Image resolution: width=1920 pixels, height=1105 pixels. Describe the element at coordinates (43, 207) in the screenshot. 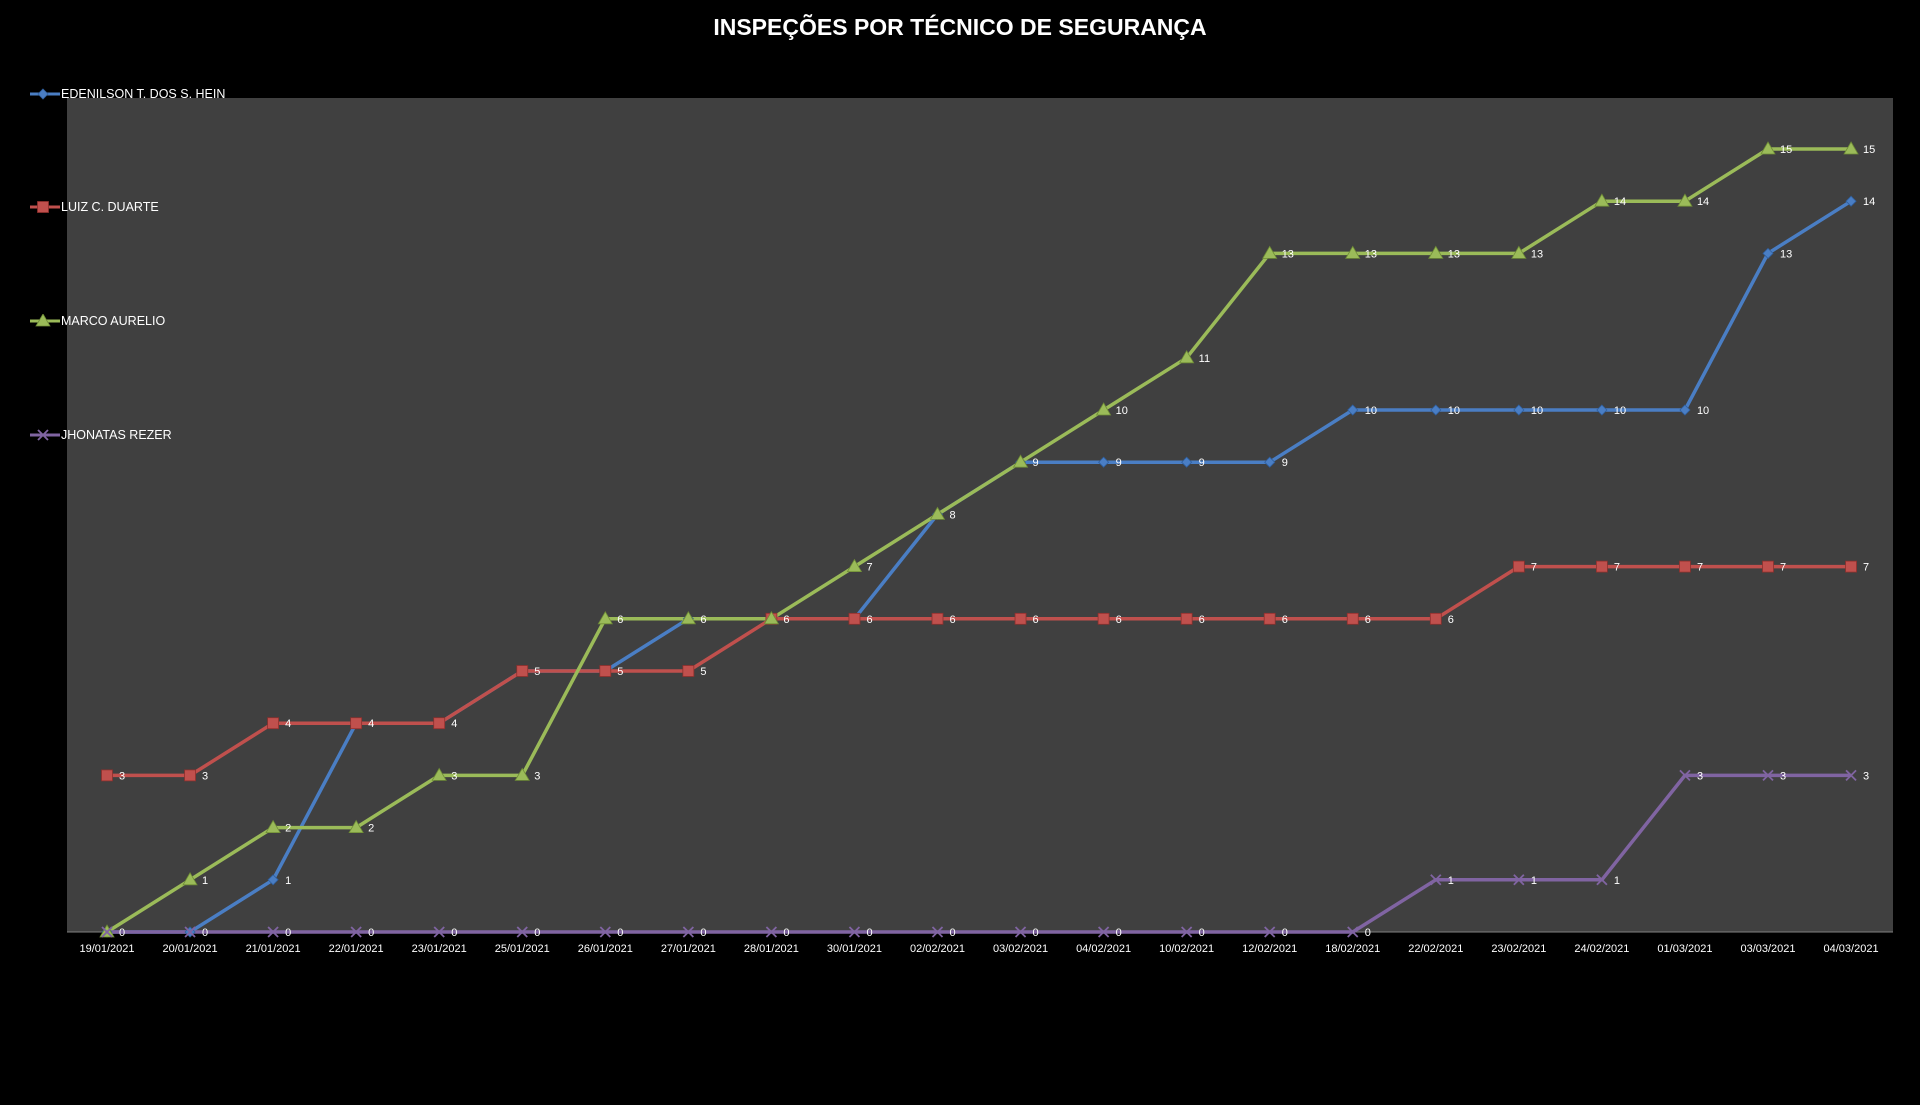

I see `legend-marker-luiz-c-duarte` at that location.